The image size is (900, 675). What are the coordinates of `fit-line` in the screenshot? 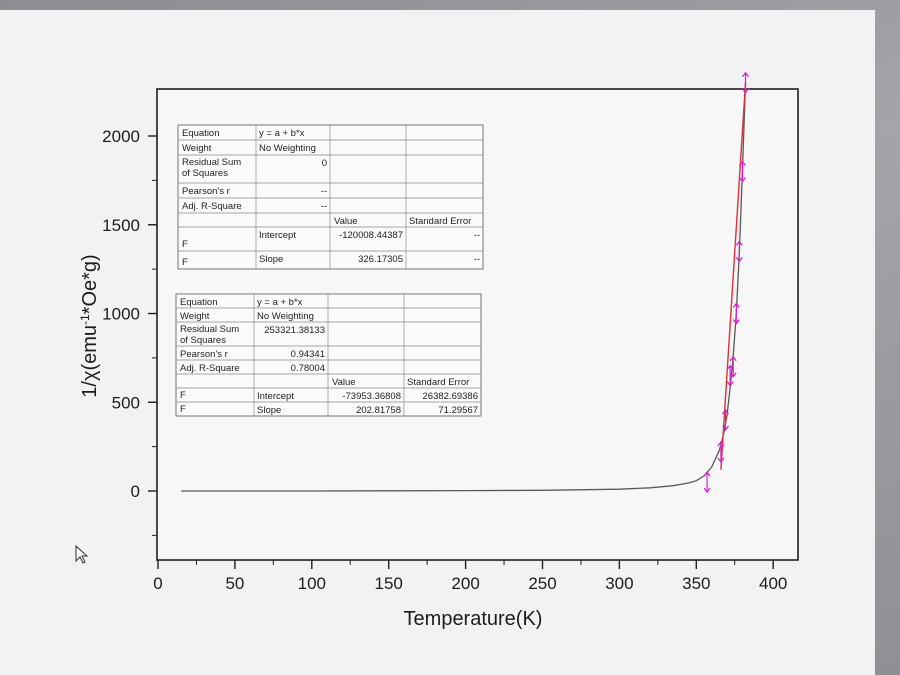 It's located at (733, 276).